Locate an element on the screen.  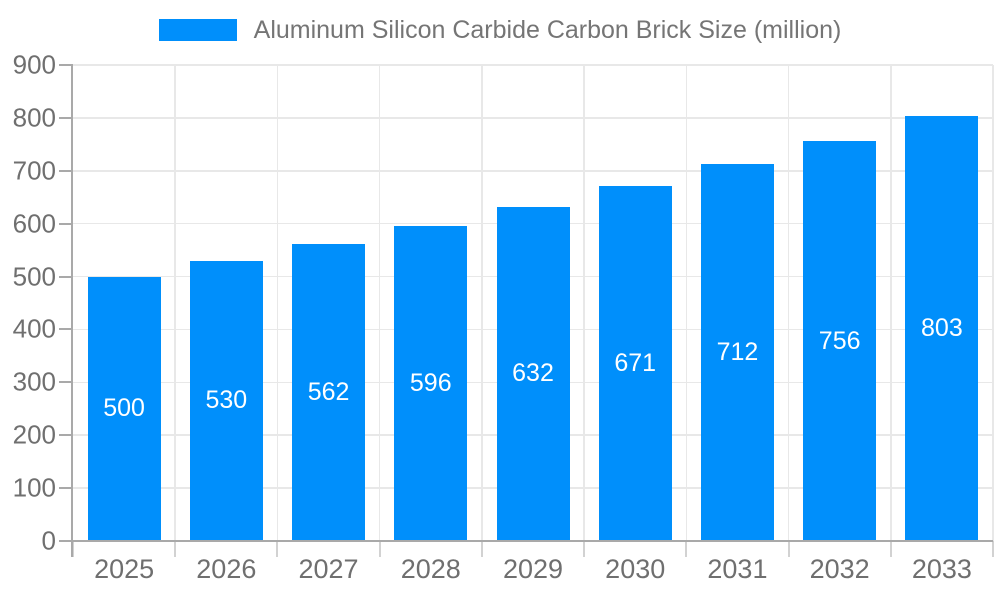
y-axis-tick-label: 300 is located at coordinates (34, 381).